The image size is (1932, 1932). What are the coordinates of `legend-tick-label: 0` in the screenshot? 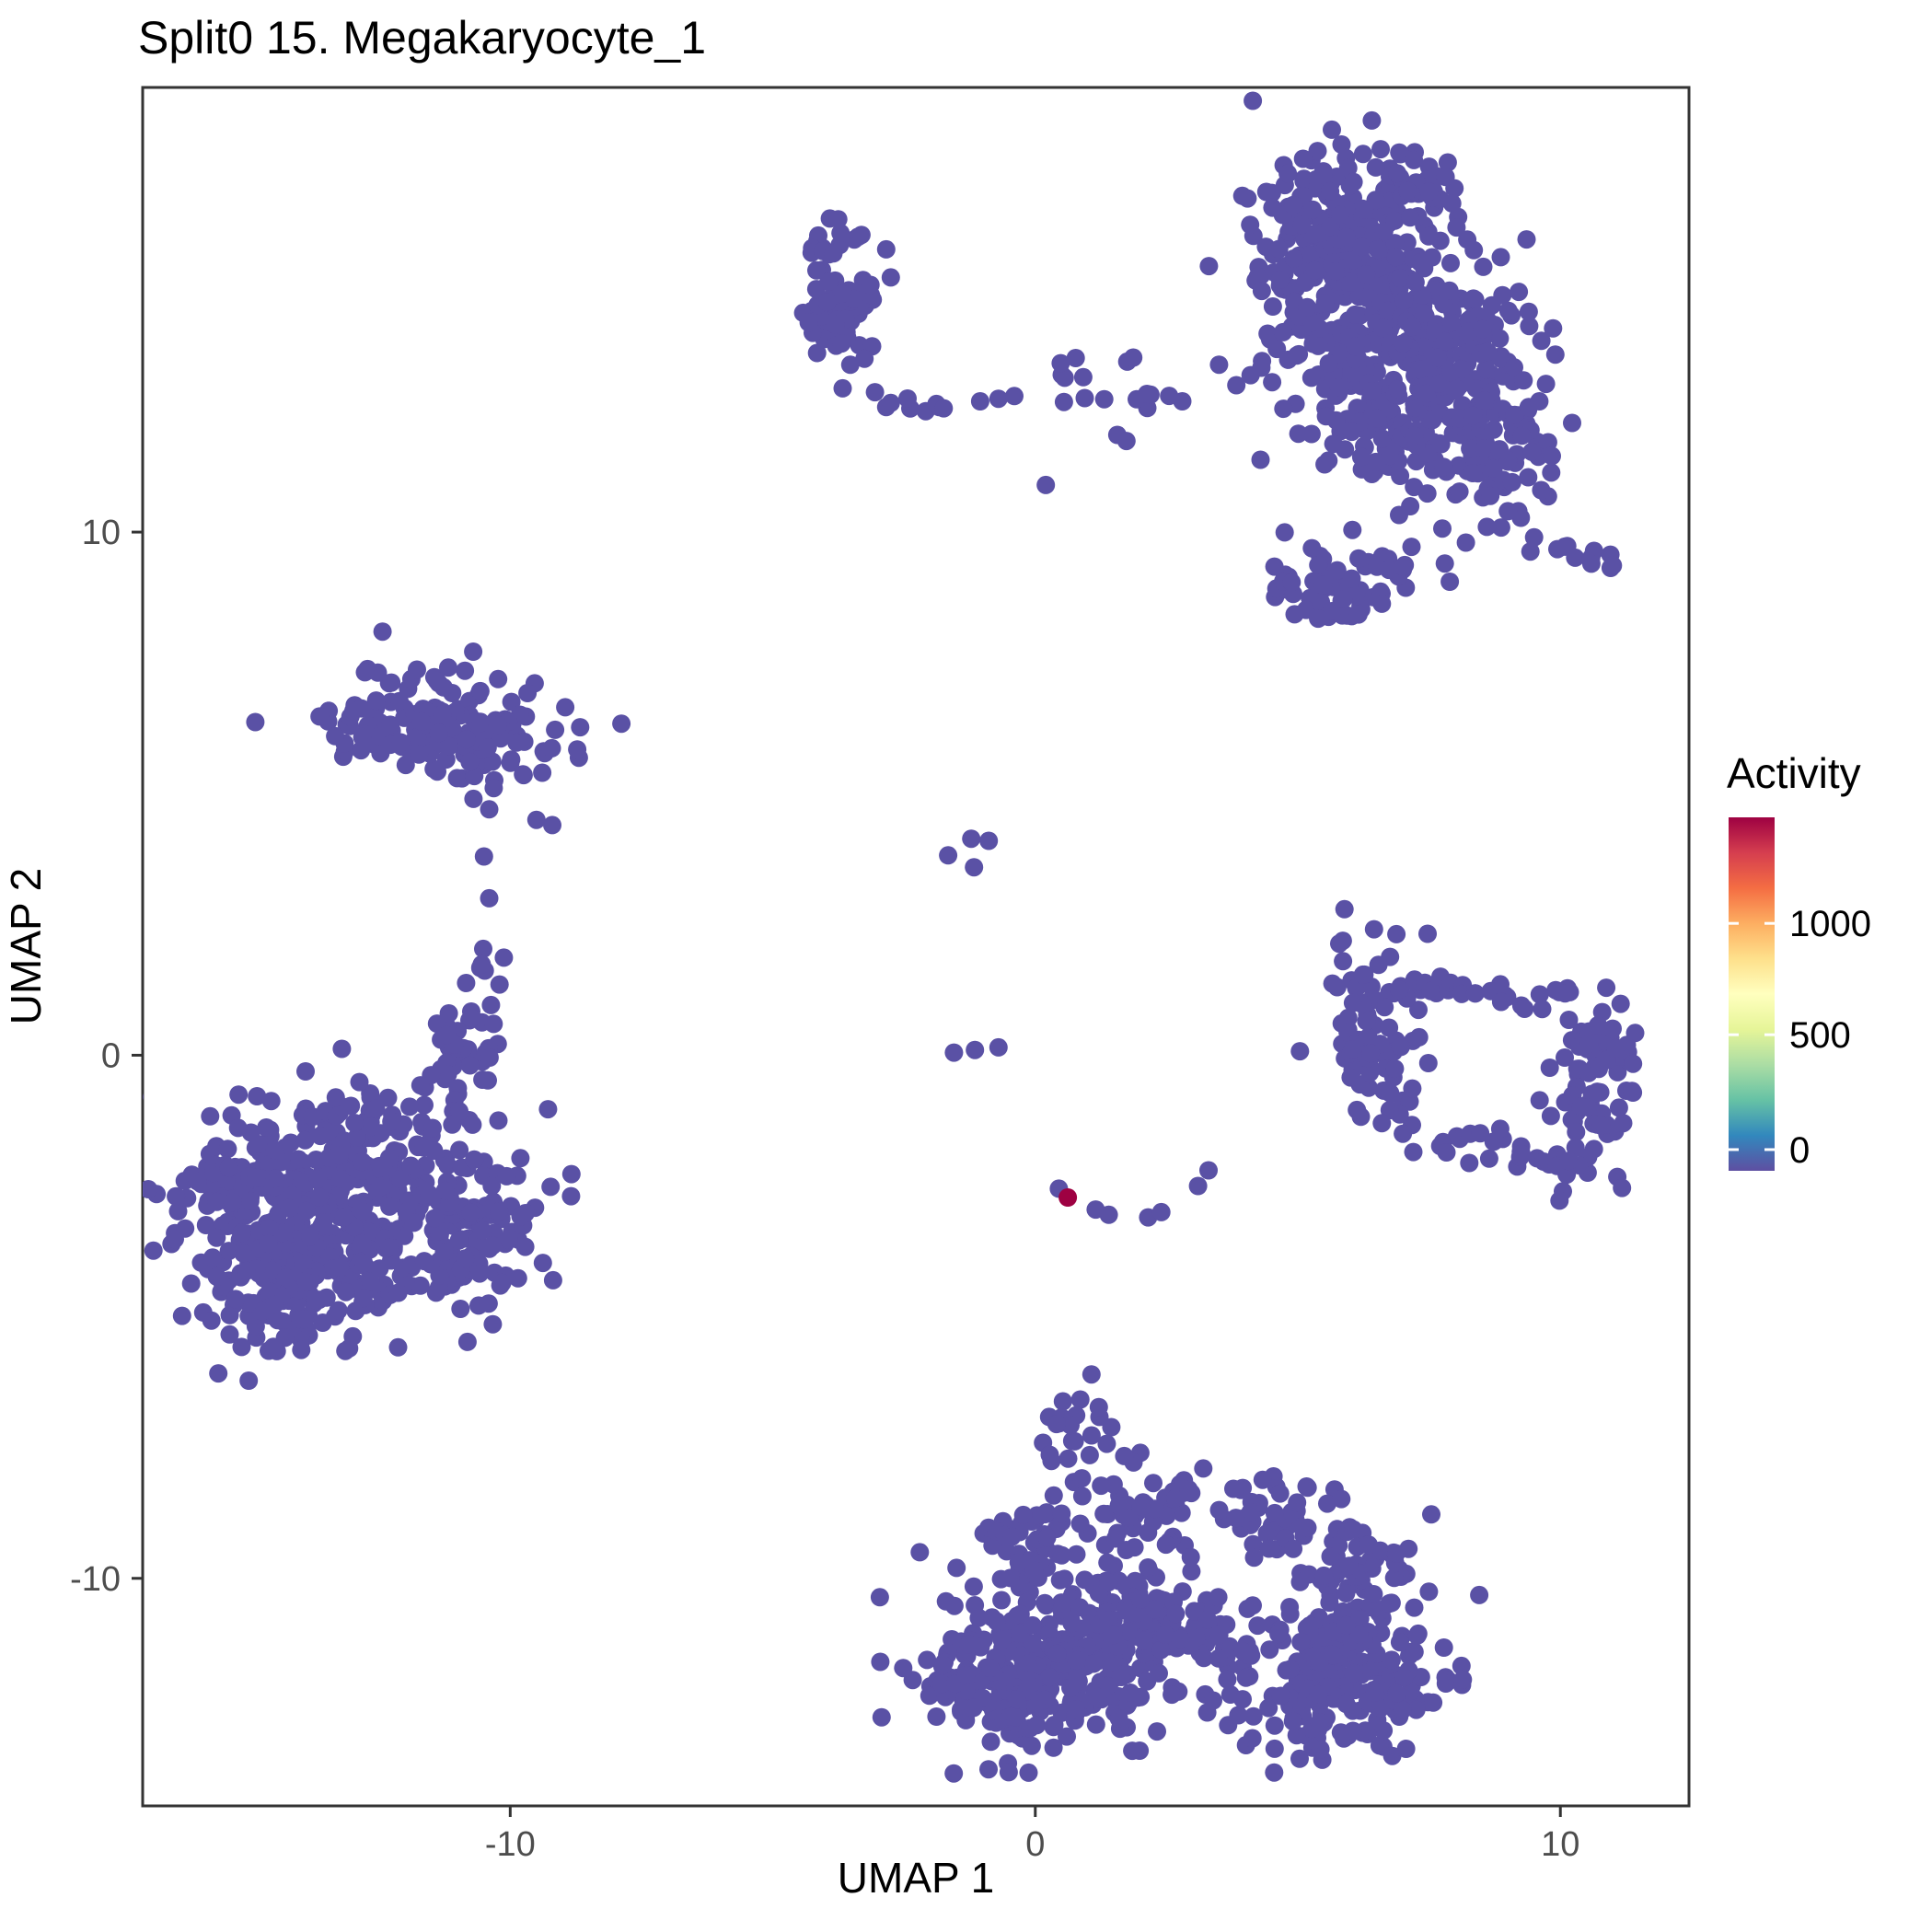 It's located at (1800, 1151).